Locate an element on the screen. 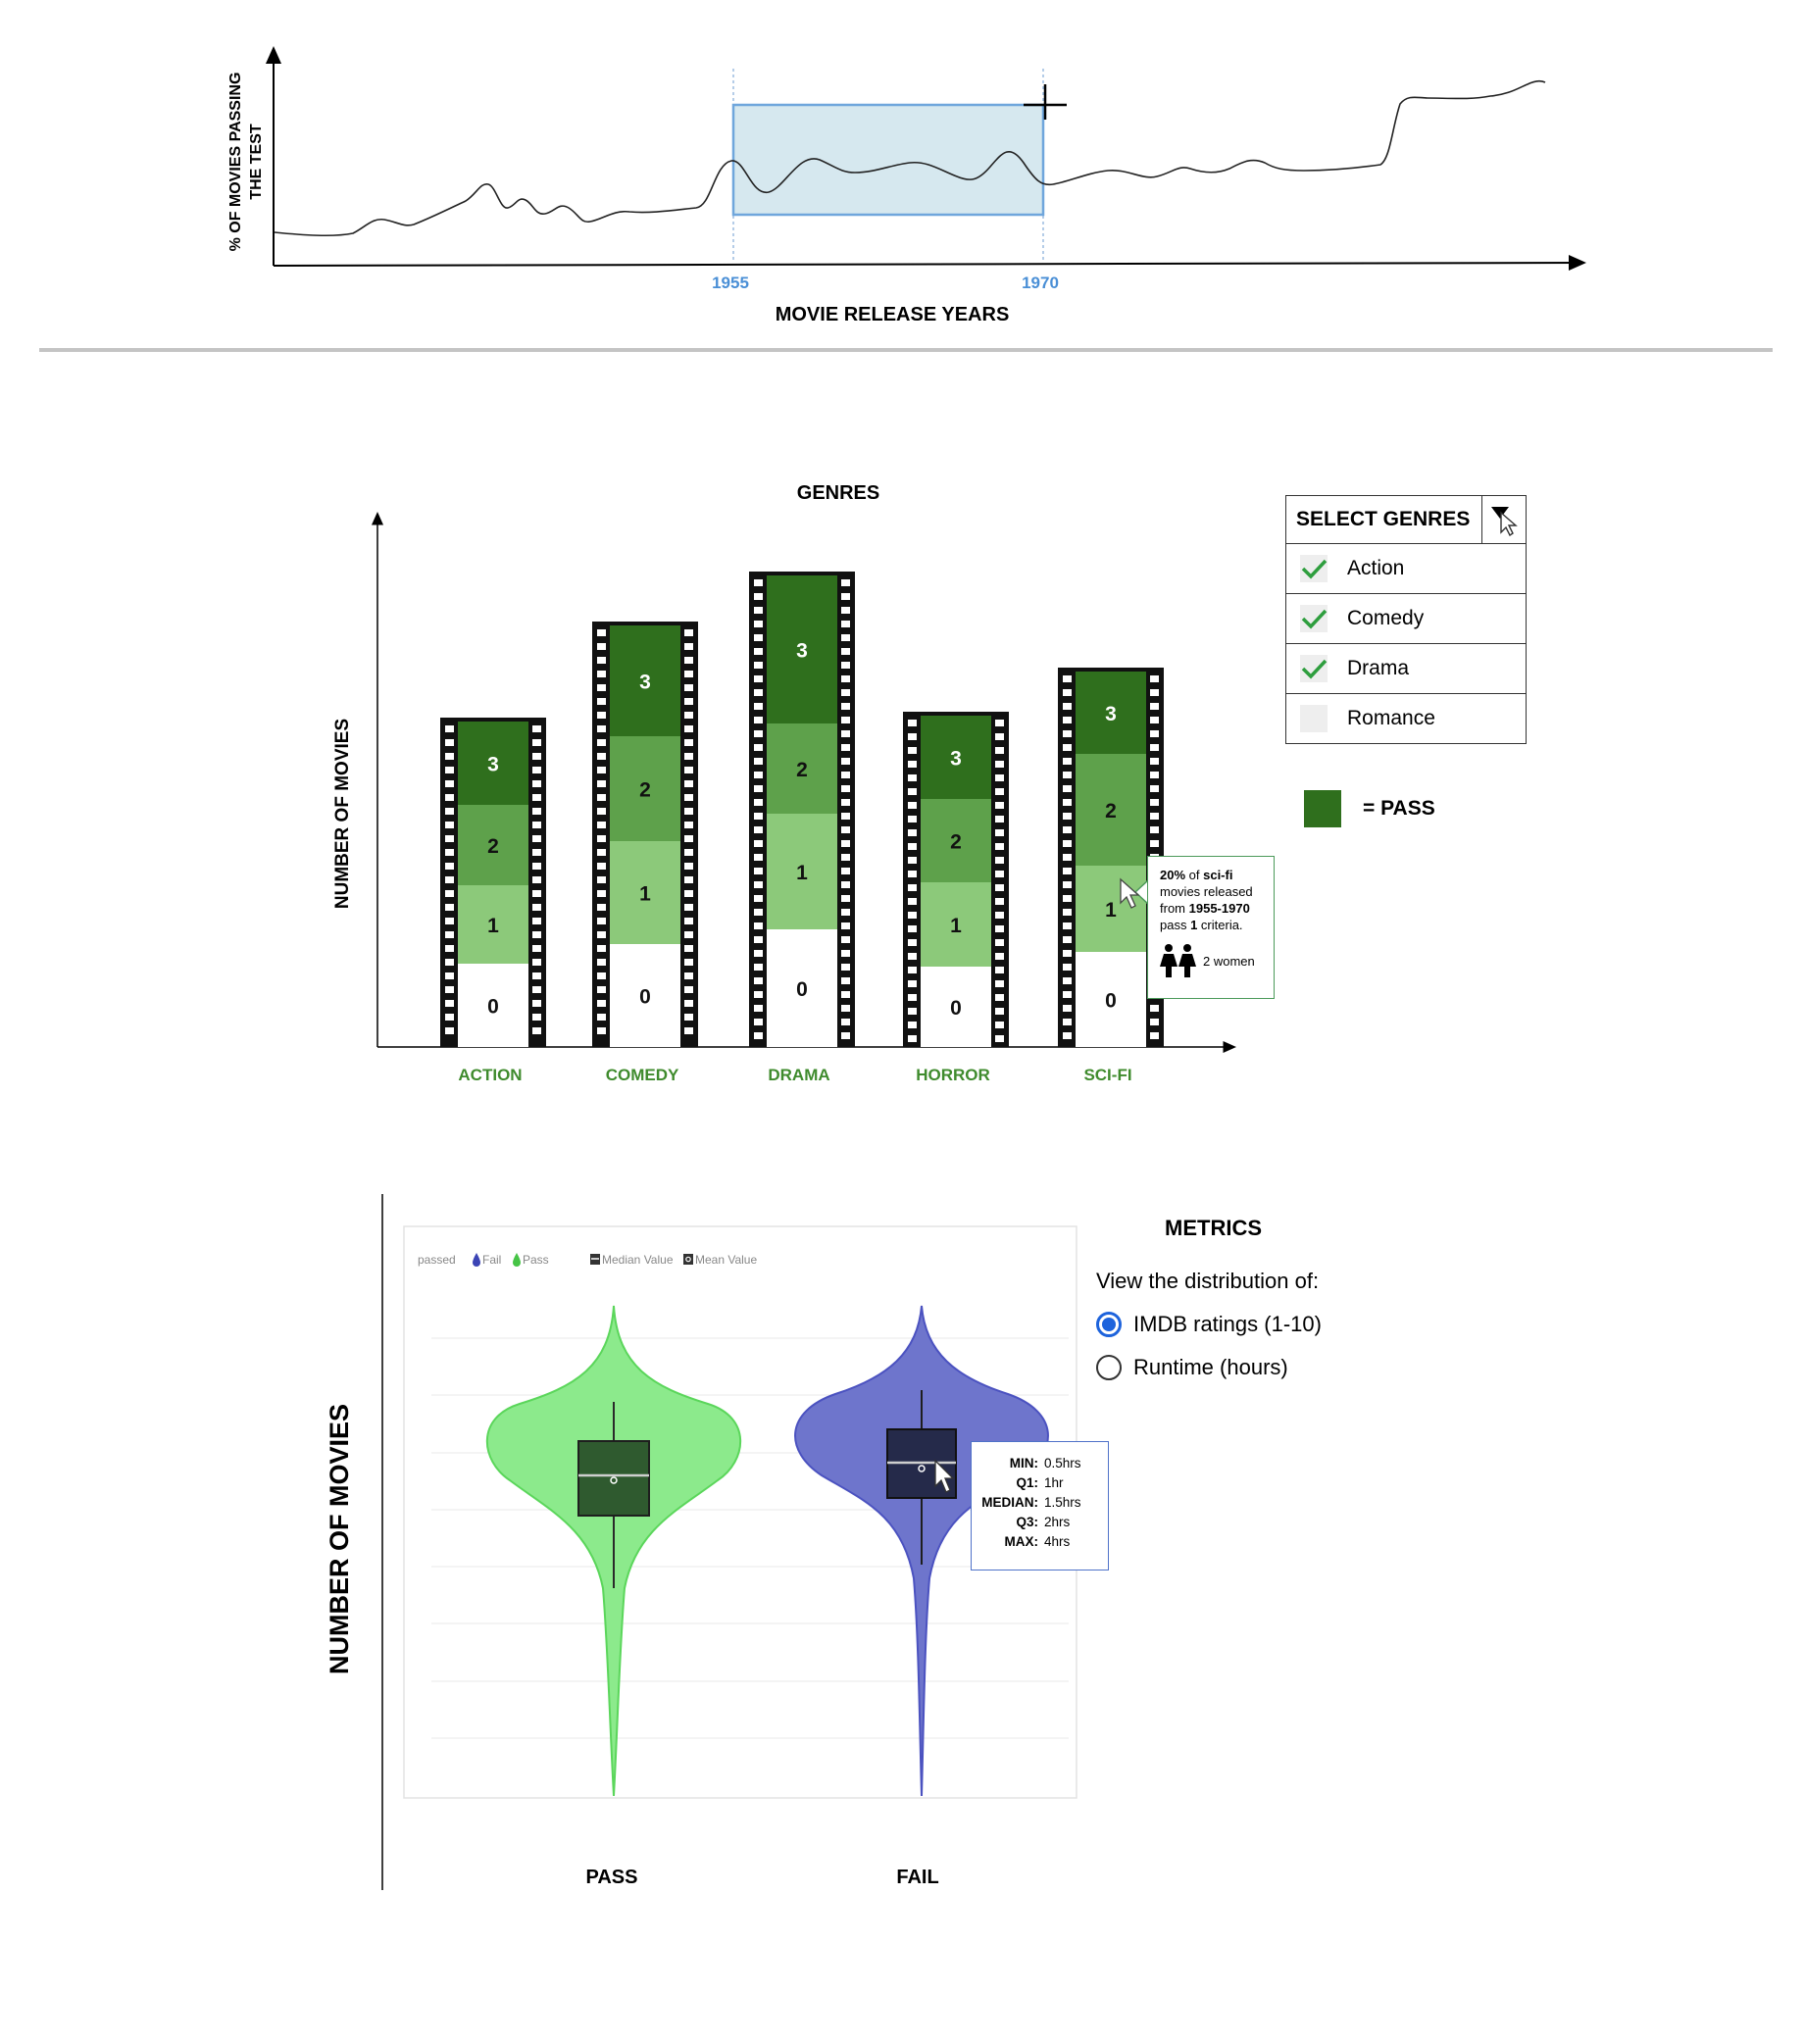 This screenshot has height=2044, width=1804. violin-legend-mean: Mean Value is located at coordinates (726, 1260).